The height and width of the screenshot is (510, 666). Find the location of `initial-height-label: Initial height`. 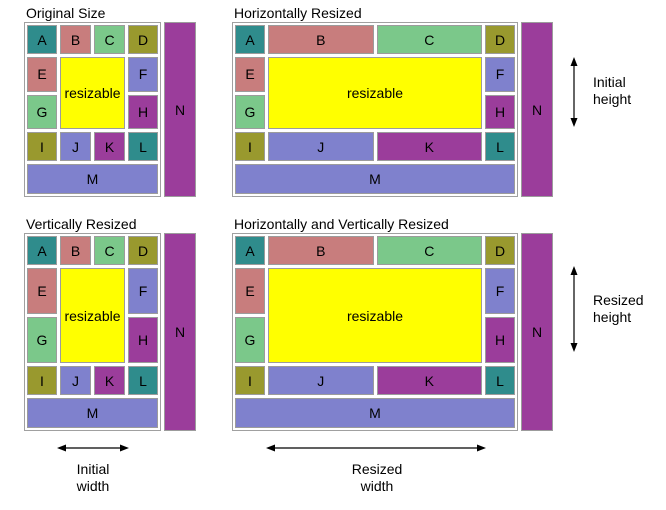

initial-height-label: Initial height is located at coordinates (612, 90).